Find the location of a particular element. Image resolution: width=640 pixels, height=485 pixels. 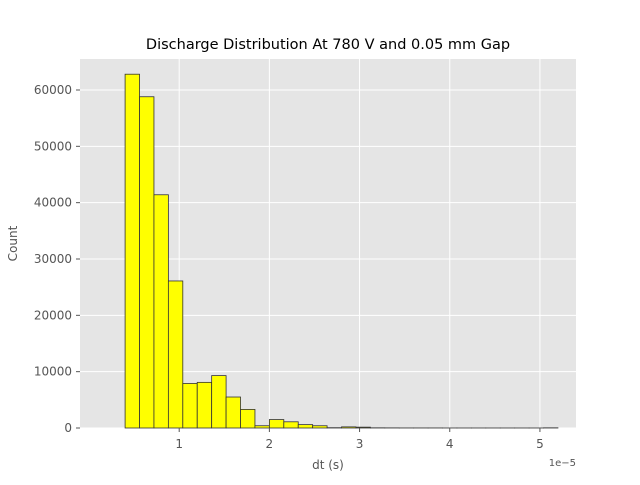

y-tick-label-3: 30000 is located at coordinates (53, 259).